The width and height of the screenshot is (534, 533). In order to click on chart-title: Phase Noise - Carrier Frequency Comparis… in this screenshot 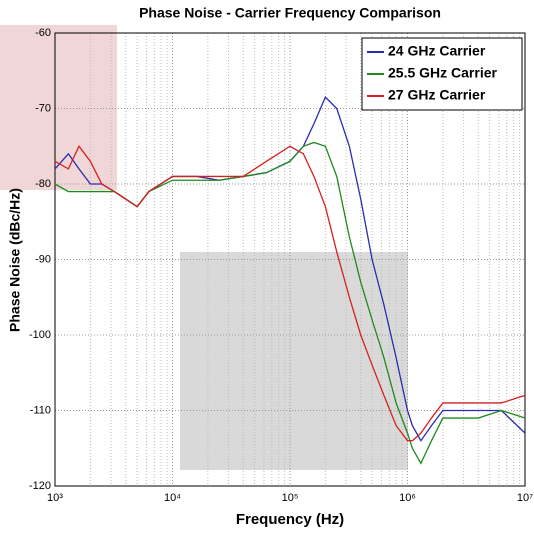, I will do `click(290, 13)`.